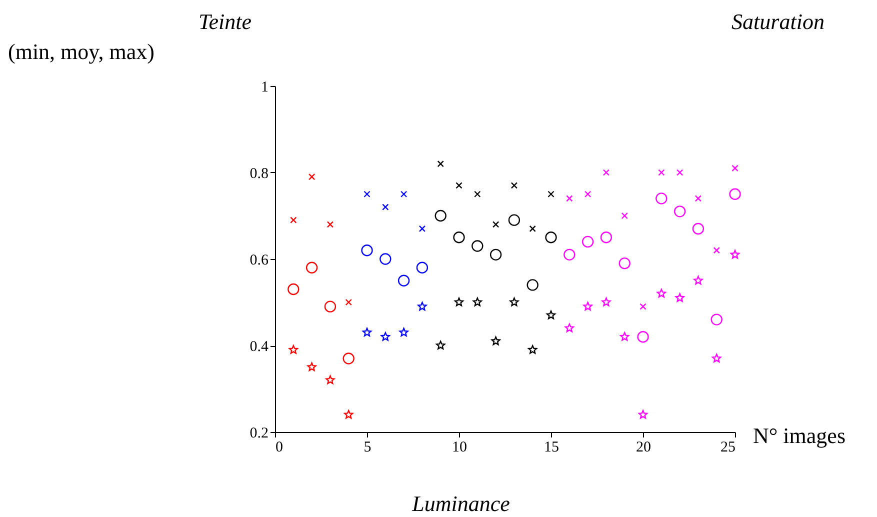  What do you see at coordinates (259, 347) in the screenshot?
I see `y-tick-label: 0.4` at bounding box center [259, 347].